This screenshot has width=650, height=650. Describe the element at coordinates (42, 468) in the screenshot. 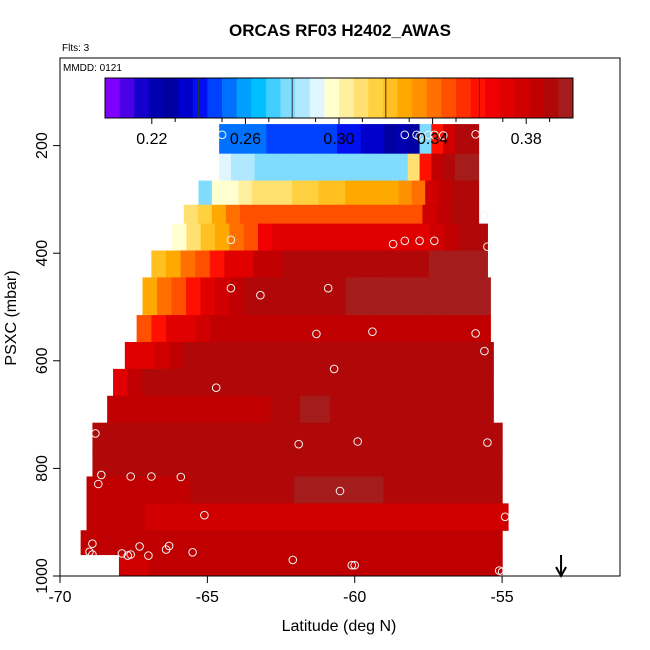

I see `y-tick-label: 800` at that location.